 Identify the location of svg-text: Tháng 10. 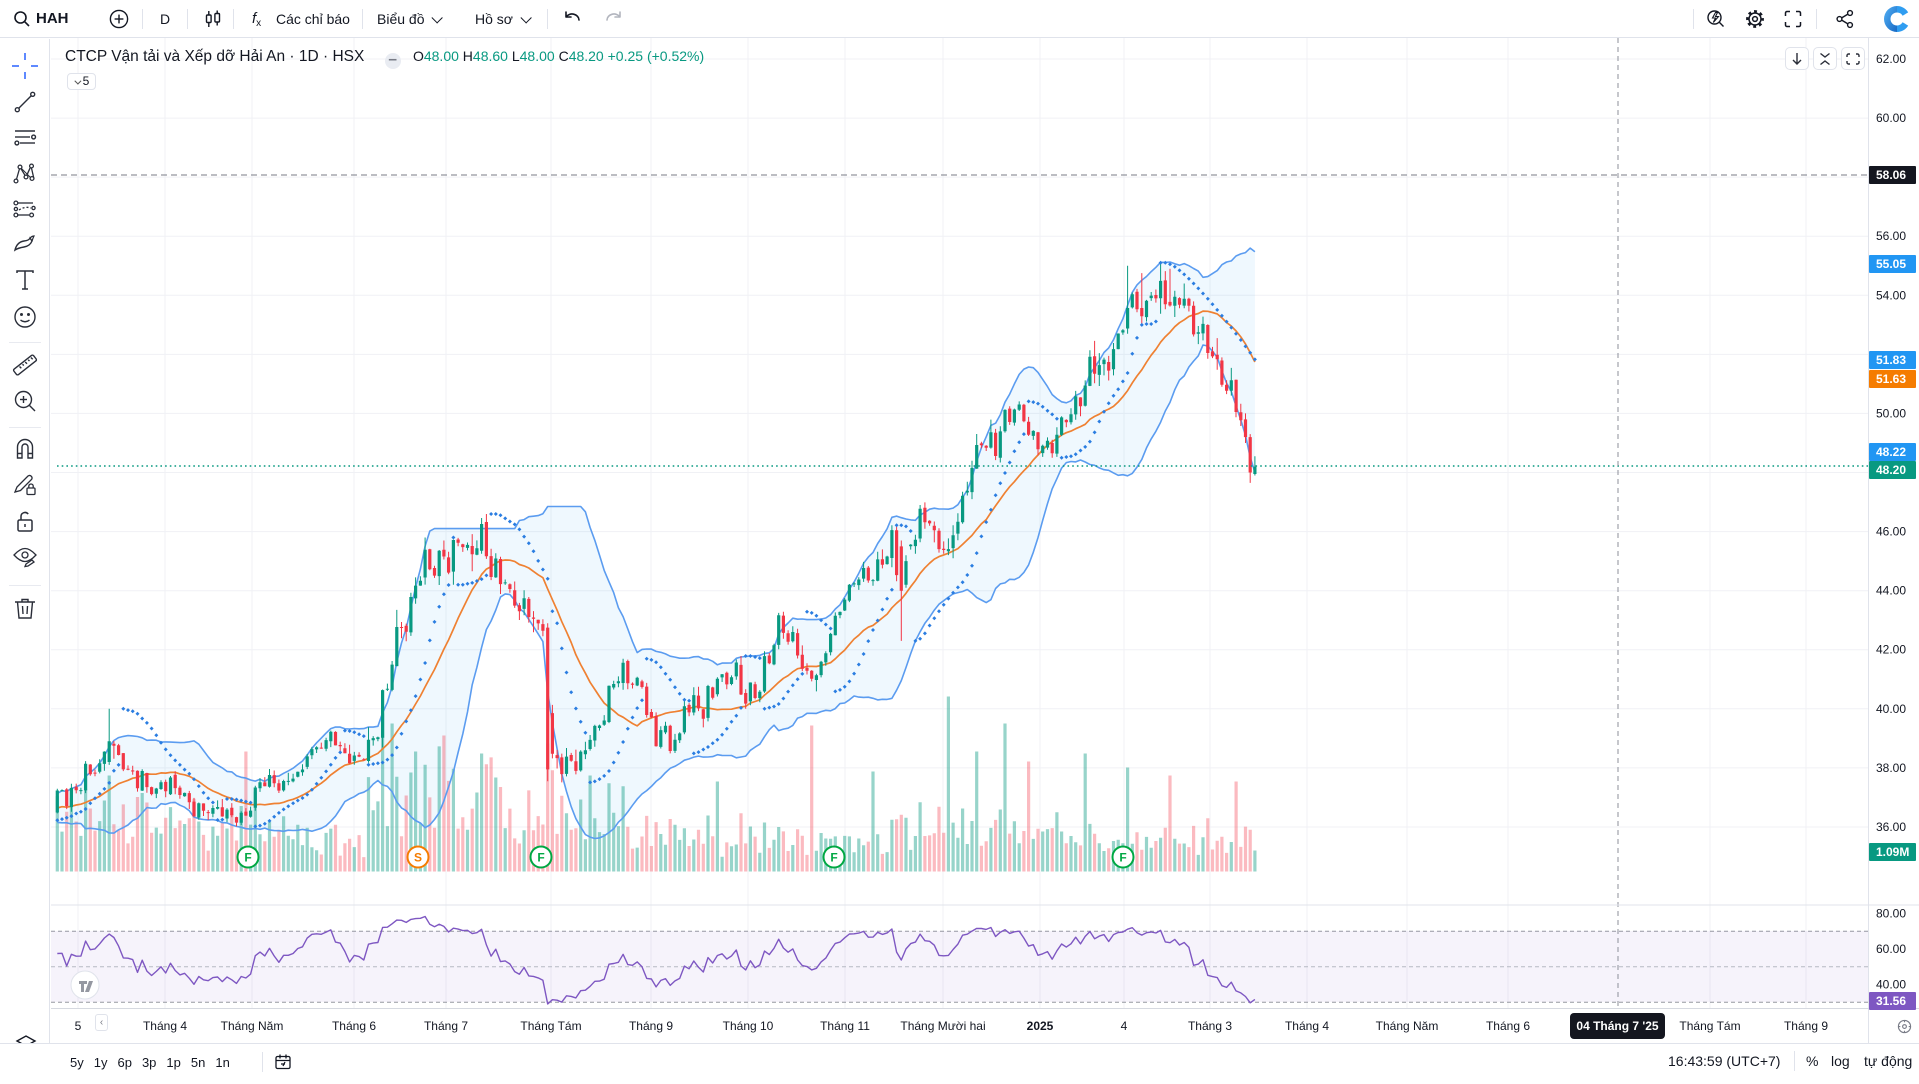
(748, 1026).